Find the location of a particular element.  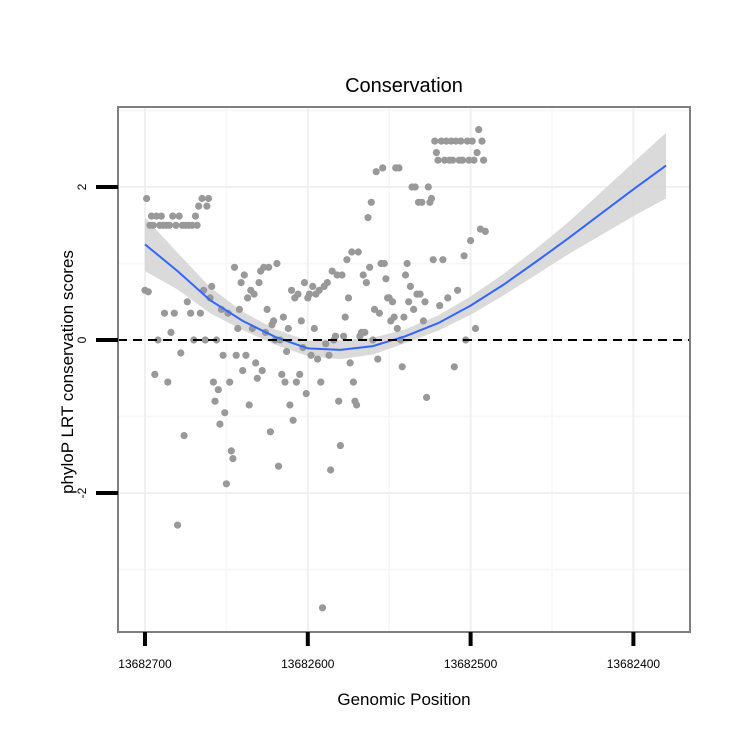

y-axis: 2 0 -2 is located at coordinates (96, 340).